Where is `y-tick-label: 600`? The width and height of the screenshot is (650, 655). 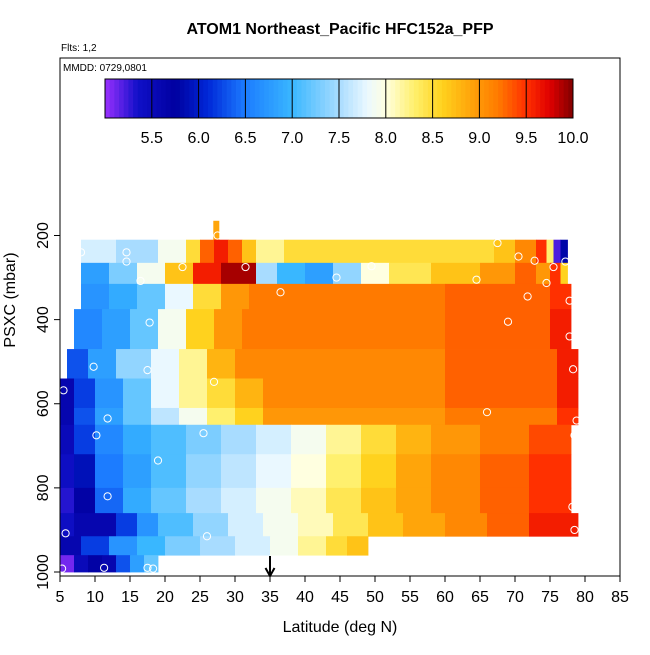
y-tick-label: 600 is located at coordinates (43, 403).